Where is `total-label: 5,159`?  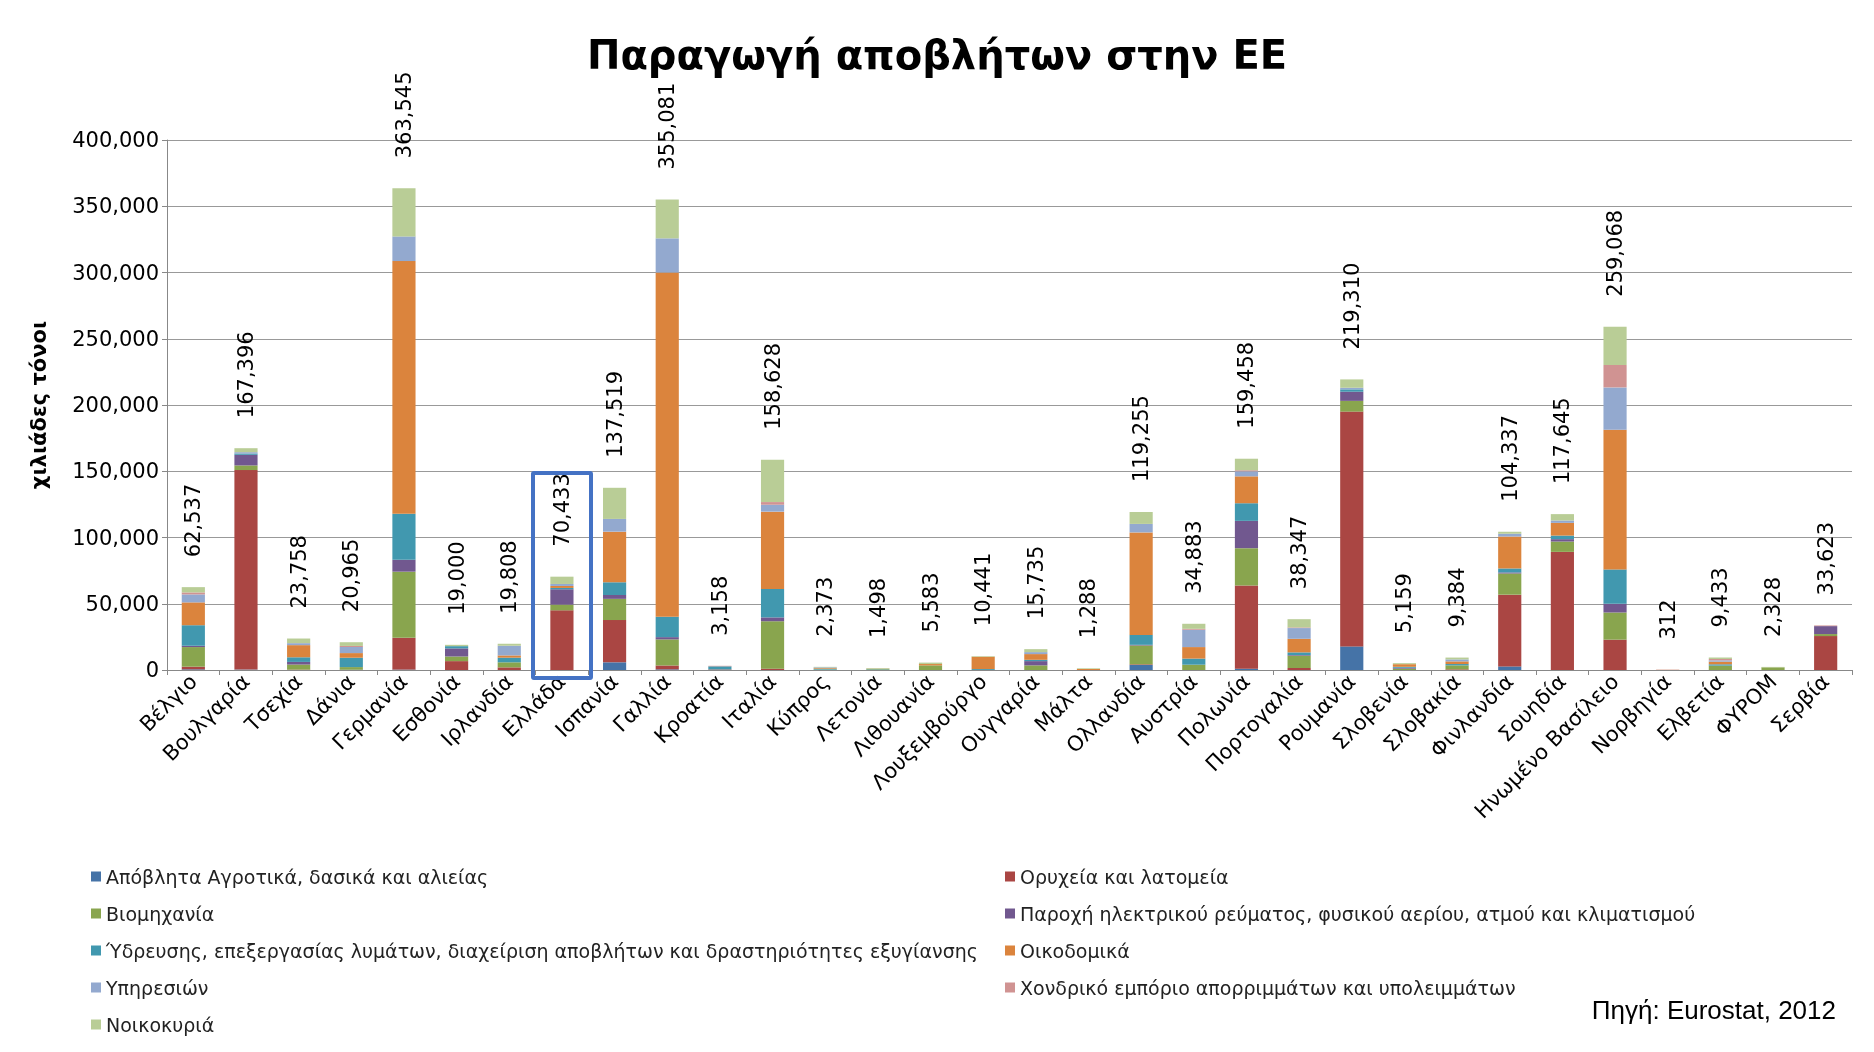
total-label: 5,159 is located at coordinates (1404, 603).